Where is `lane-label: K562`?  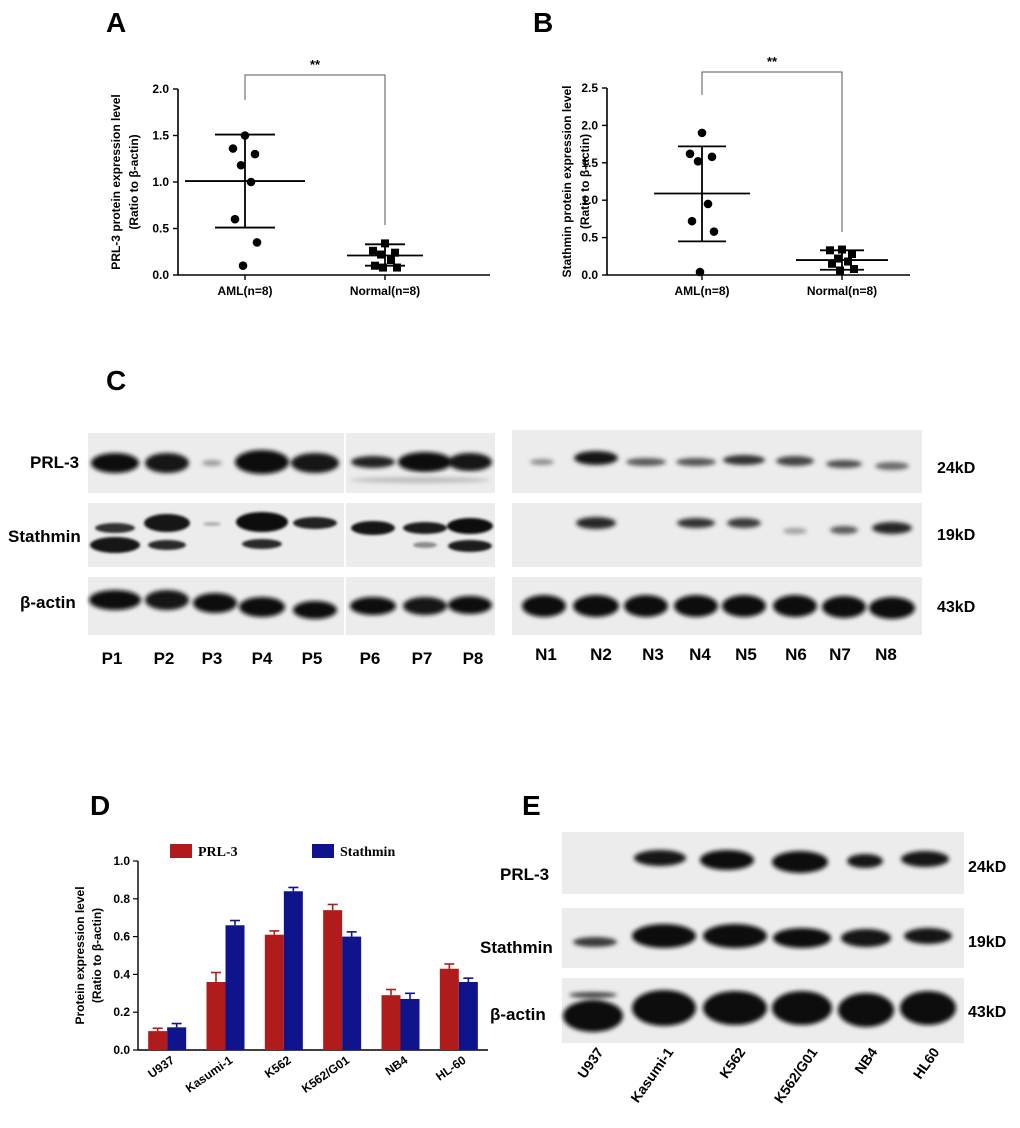 lane-label: K562 is located at coordinates (732, 1062).